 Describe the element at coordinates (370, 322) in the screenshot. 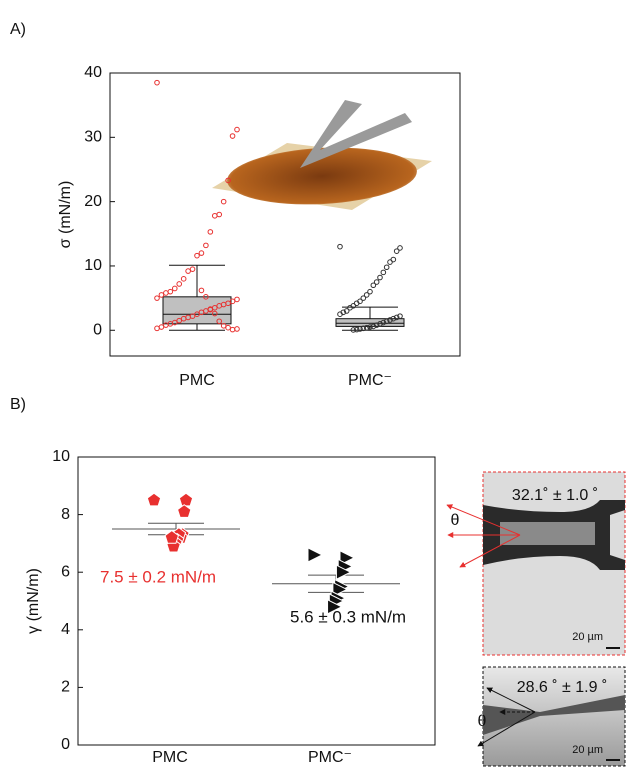

I see `box` at that location.